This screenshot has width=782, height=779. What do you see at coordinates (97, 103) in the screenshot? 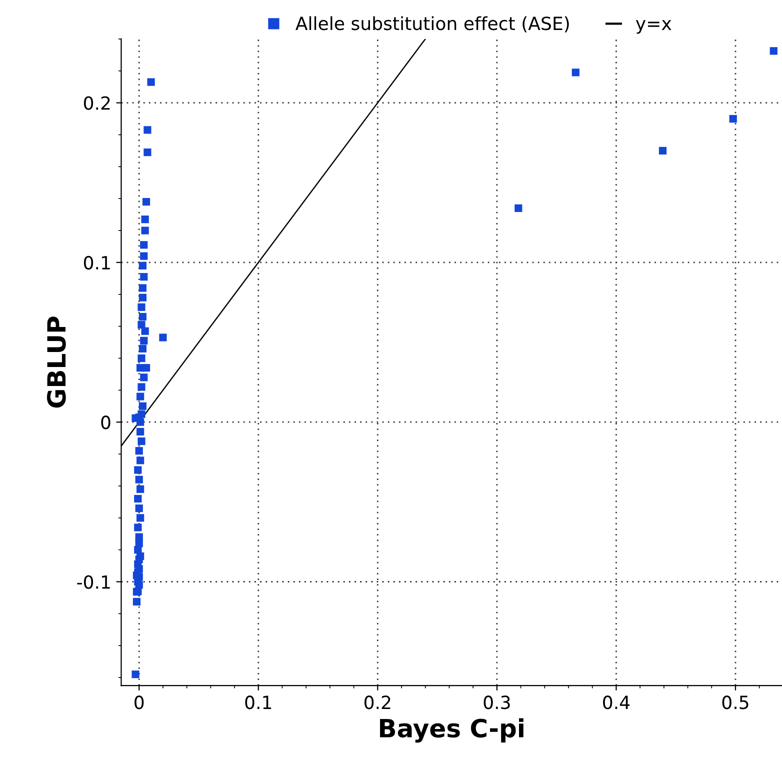
I see `y-tick-label: 0.2` at bounding box center [97, 103].